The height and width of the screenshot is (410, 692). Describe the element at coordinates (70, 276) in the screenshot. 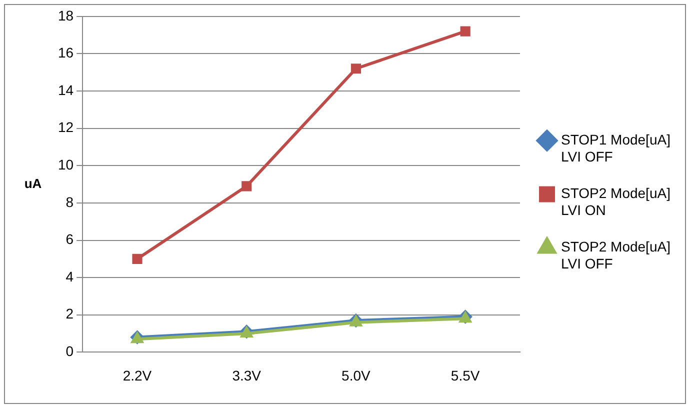

I see `y-tick-label: 4` at that location.